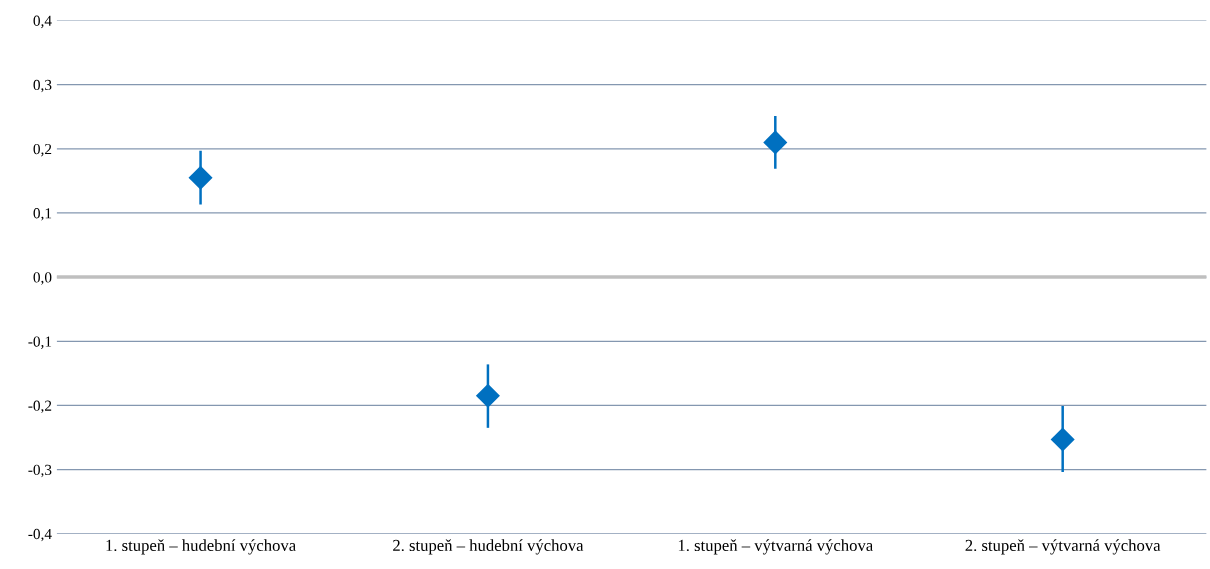  Describe the element at coordinates (42, 22) in the screenshot. I see `y-tick-label: 0,4` at that location.